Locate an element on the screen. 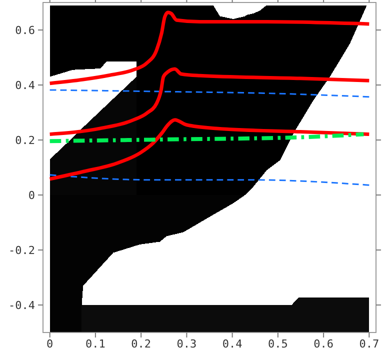 The height and width of the screenshot is (354, 384). x-tick-label: 0 is located at coordinates (50, 344).